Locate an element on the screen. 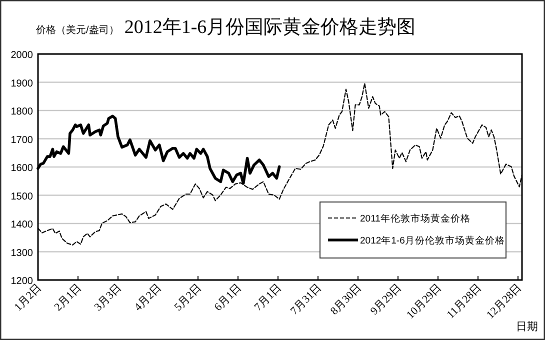  chart-title: 2012年1-6月份国际黄金价格走势图 is located at coordinates (270, 27).